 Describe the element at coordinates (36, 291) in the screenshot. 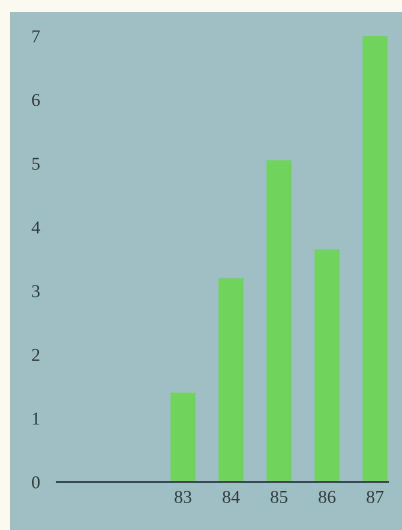

I see `y-tick-label: 3` at that location.